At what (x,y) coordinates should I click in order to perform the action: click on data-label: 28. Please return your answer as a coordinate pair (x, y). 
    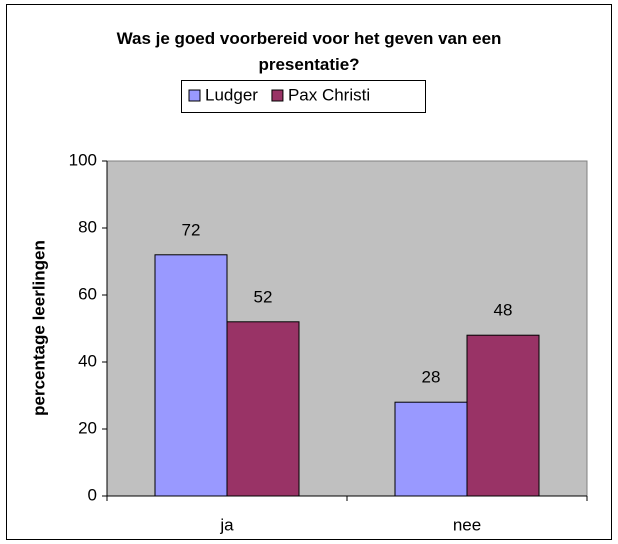
    Looking at the image, I should click on (431, 377).